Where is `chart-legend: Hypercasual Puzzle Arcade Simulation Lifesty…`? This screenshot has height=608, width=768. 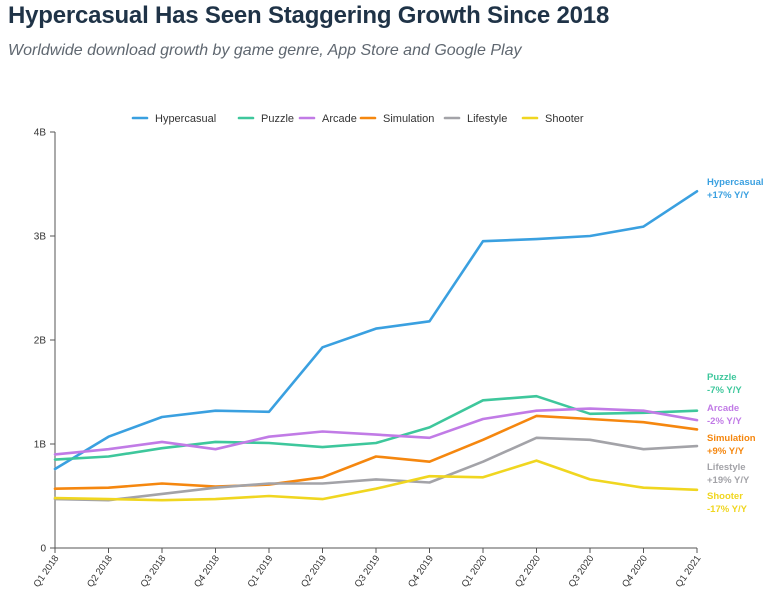
chart-legend: Hypercasual Puzzle Arcade Simulation Lifesty… is located at coordinates (357, 119).